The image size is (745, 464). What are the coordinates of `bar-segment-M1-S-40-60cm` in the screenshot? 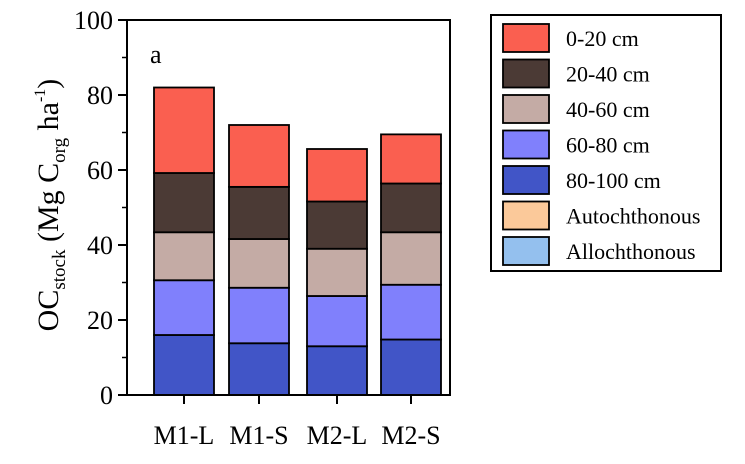 It's located at (259, 263).